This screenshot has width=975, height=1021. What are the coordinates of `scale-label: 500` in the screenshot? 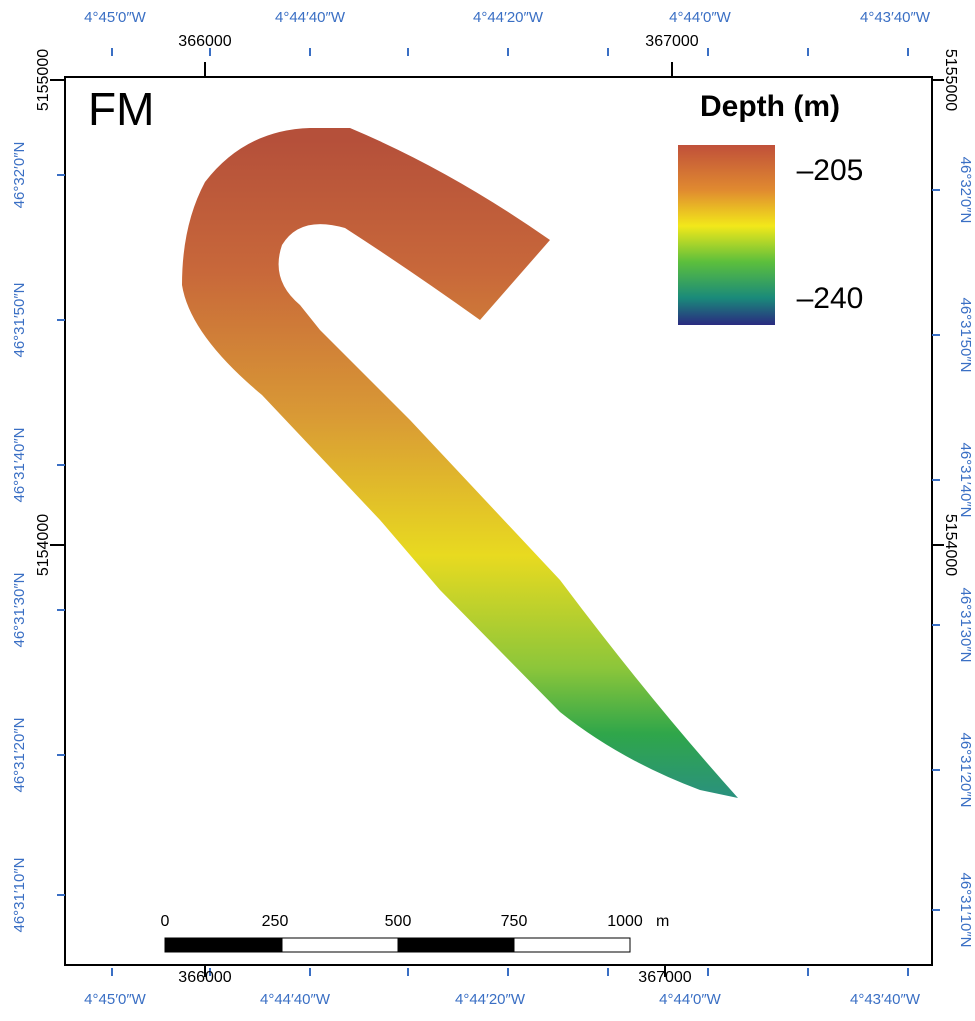 It's located at (398, 921).